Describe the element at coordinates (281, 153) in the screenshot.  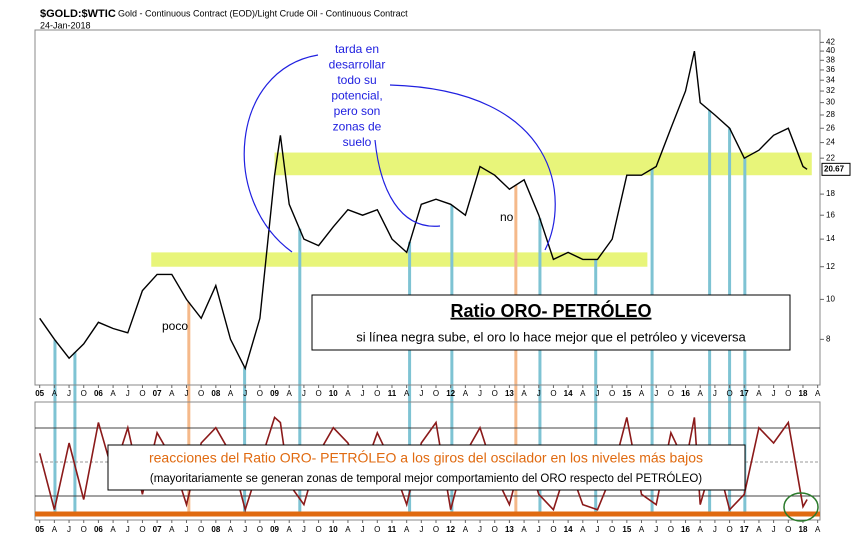
I see `arrow` at that location.